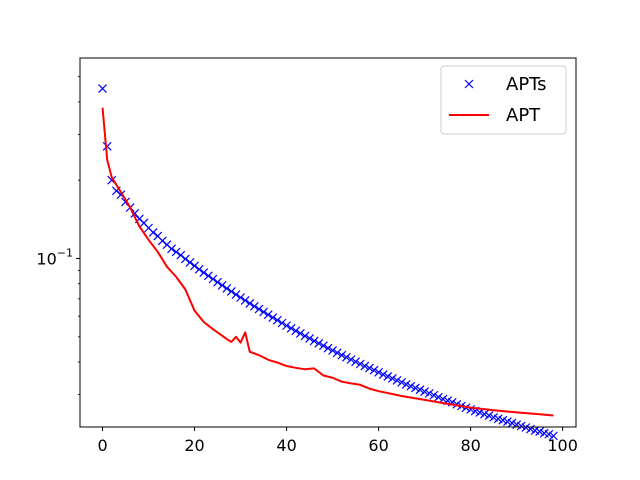 This screenshot has height=480, width=640. Describe the element at coordinates (378, 445) in the screenshot. I see `x-tick-label: 60` at that location.